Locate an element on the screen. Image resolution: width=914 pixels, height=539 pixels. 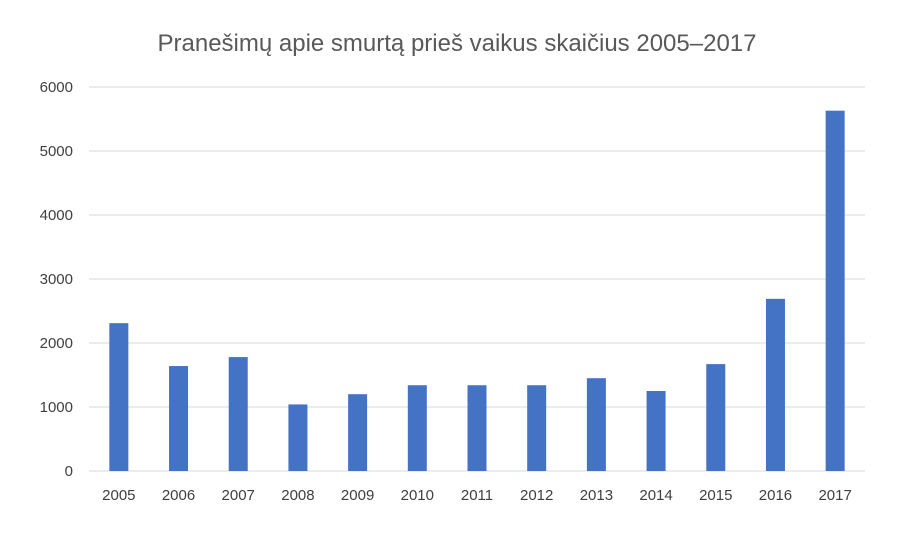
x-tick-label: 2008 is located at coordinates (297, 495).